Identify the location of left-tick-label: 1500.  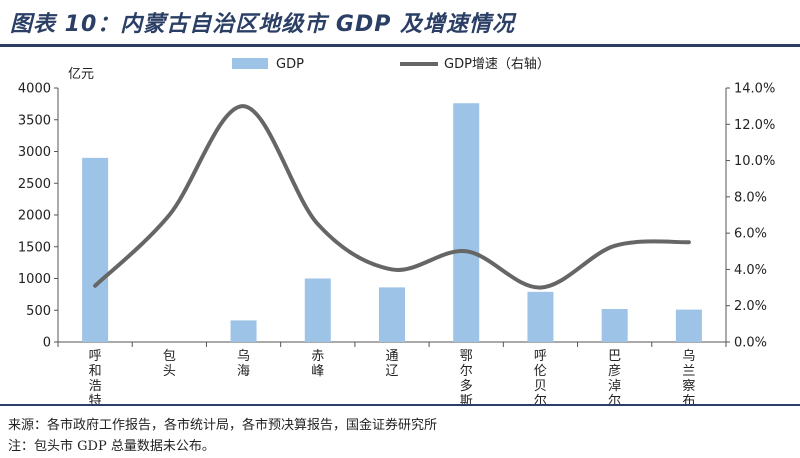
(34, 247).